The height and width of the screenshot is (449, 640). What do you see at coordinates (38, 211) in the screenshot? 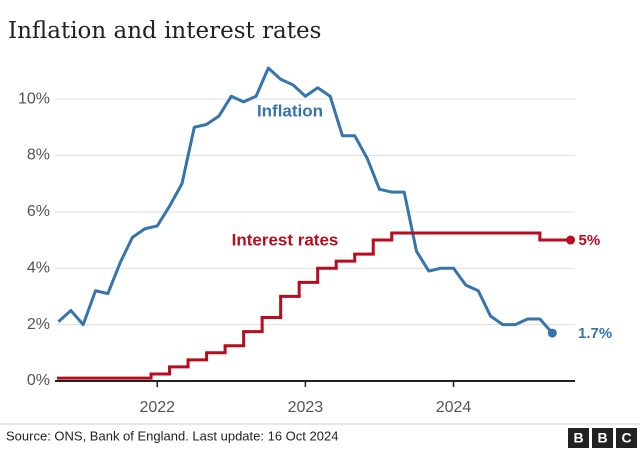
I see `y-tick-label: 6%` at bounding box center [38, 211].